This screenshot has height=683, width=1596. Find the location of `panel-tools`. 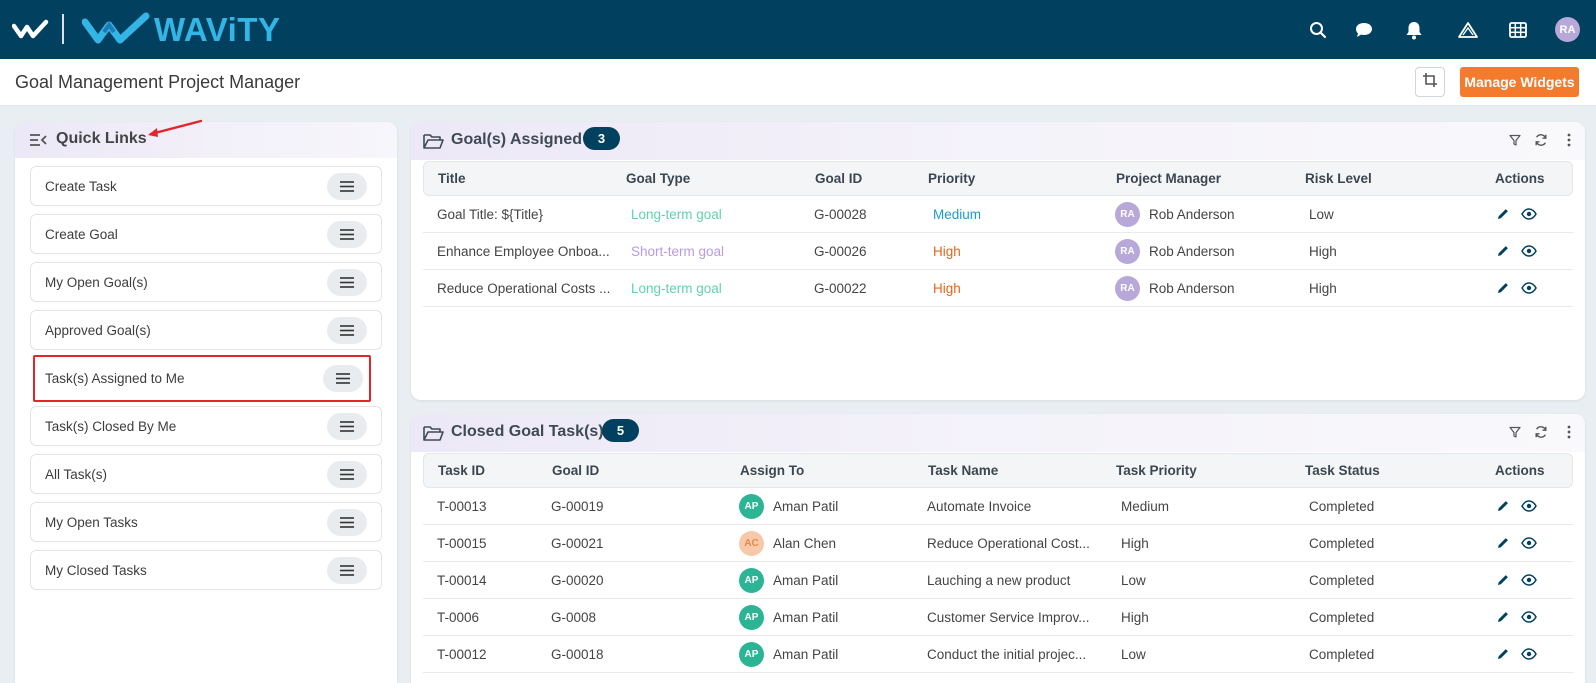

panel-tools is located at coordinates (1535, 433).